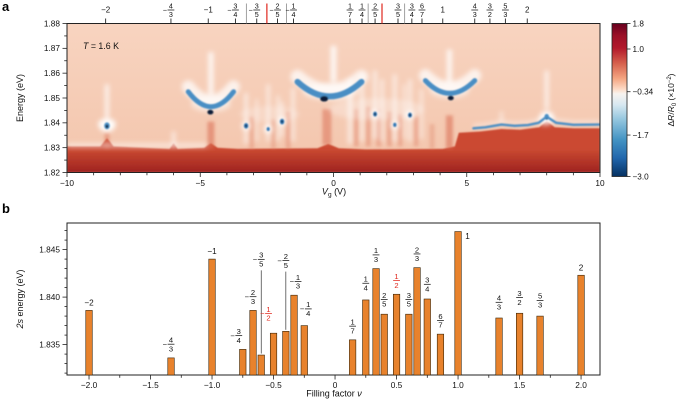 This screenshot has width=685, height=400. Describe the element at coordinates (171, 340) in the screenshot. I see `fraction-numerator: 4` at that location.